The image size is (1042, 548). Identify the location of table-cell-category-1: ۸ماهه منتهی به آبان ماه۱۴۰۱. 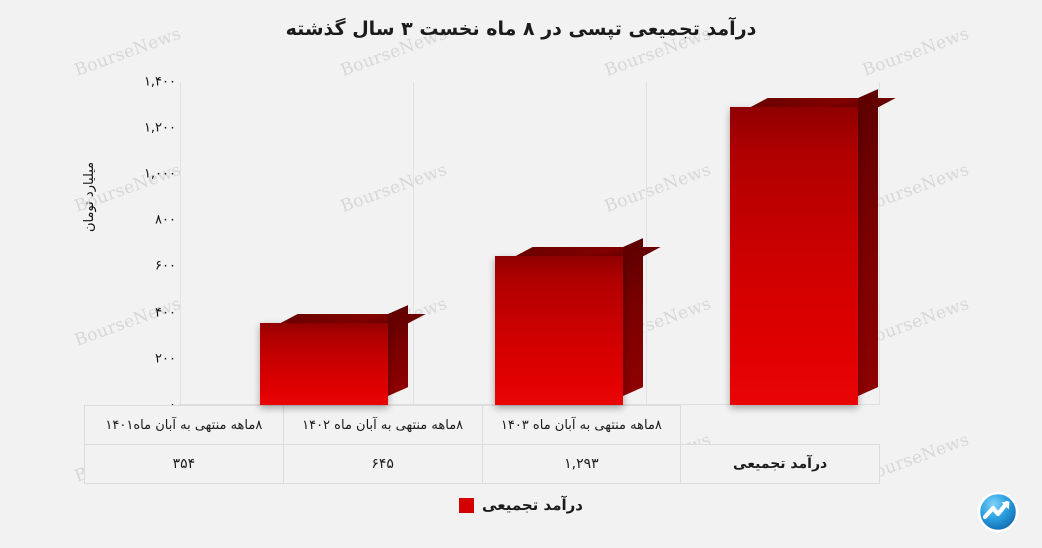
(184, 425).